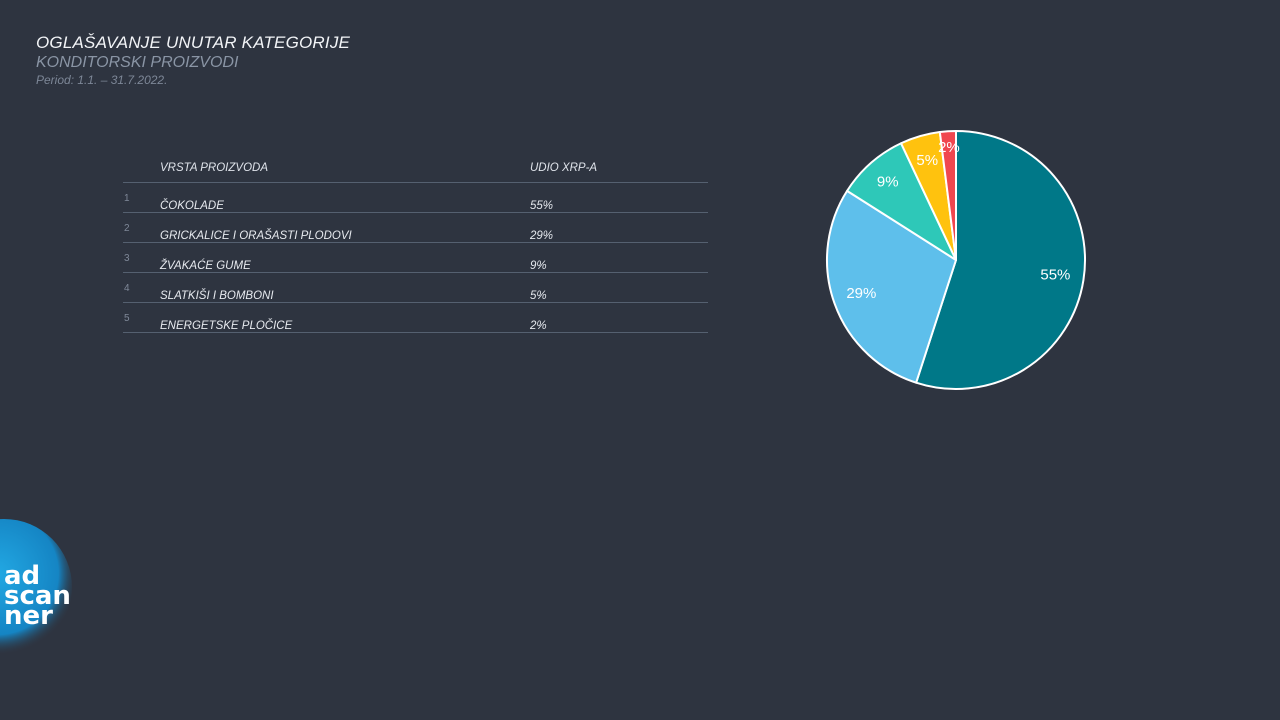 The image size is (1280, 720). What do you see at coordinates (217, 296) in the screenshot?
I see `row-name: SLATKIŠI I BOMBONI` at bounding box center [217, 296].